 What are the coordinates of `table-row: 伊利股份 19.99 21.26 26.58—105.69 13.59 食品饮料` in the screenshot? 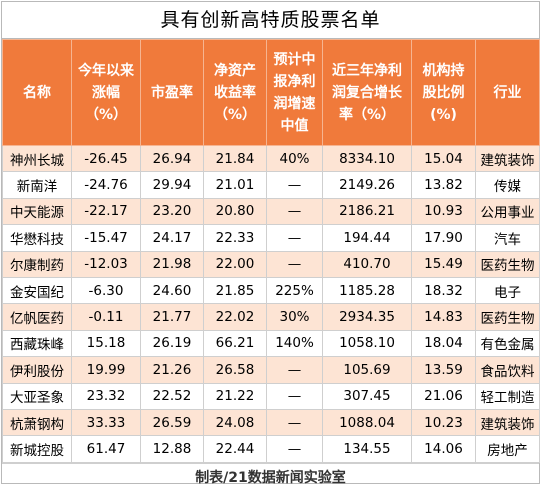 It's located at (271, 370).